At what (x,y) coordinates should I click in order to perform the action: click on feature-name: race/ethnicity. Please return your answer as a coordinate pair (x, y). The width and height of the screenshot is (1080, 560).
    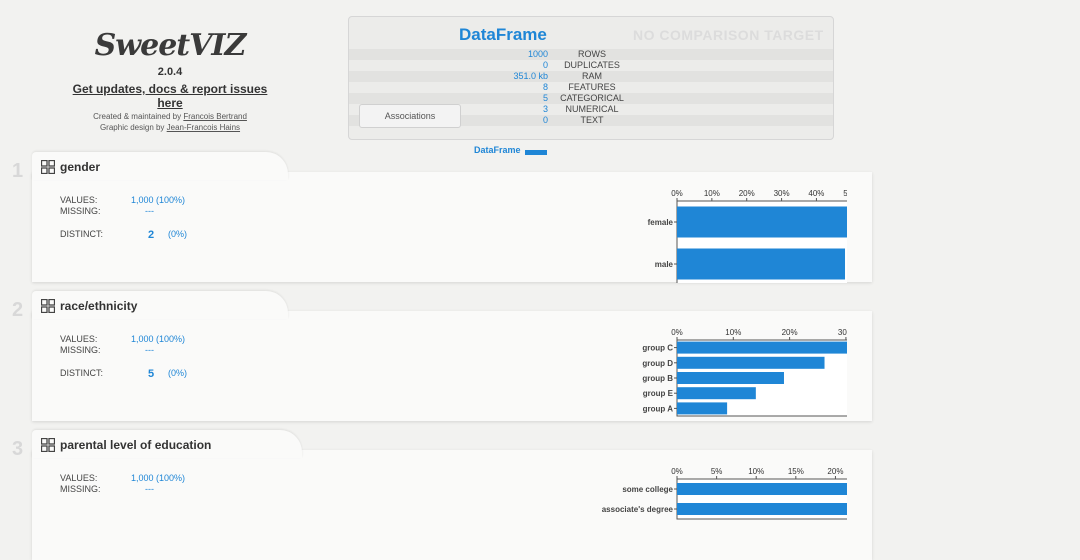
    Looking at the image, I should click on (99, 306).